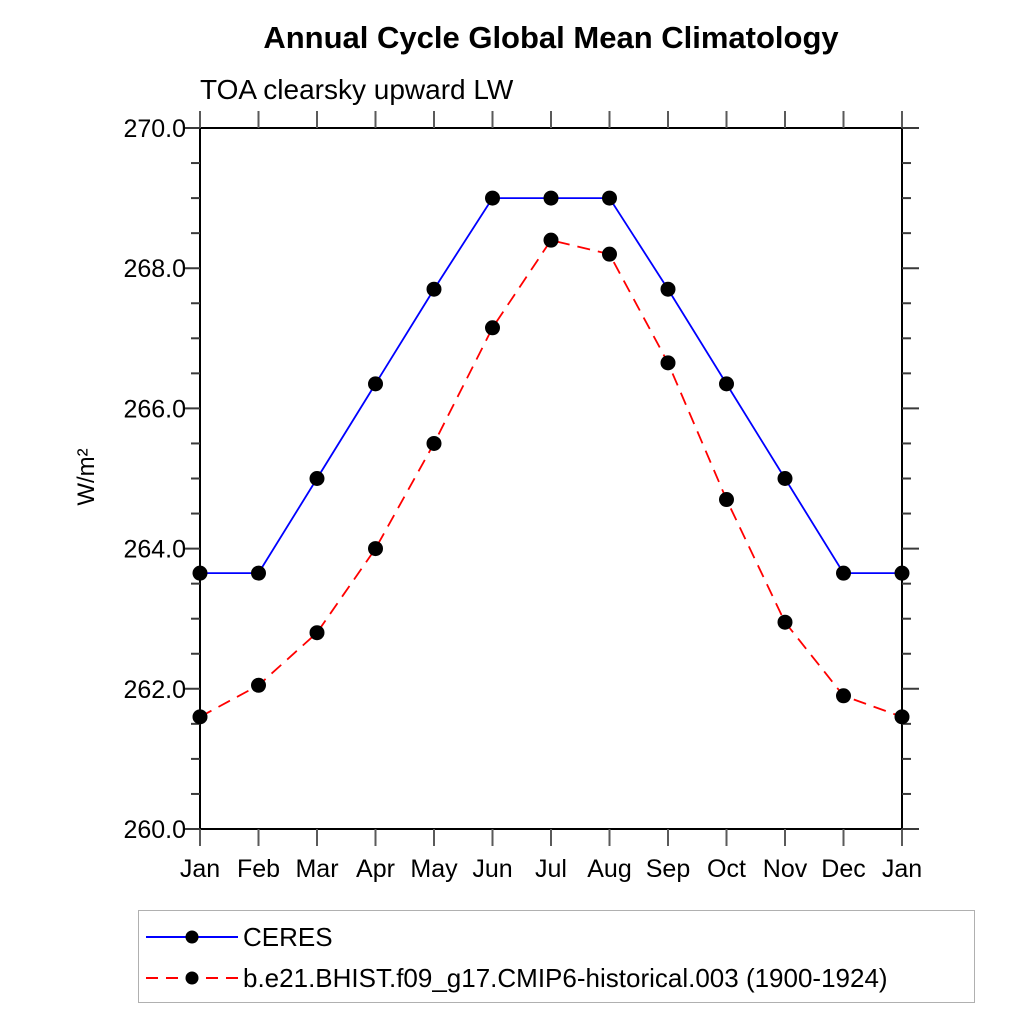  I want to click on svg-text: 270.0, so click(154, 129).